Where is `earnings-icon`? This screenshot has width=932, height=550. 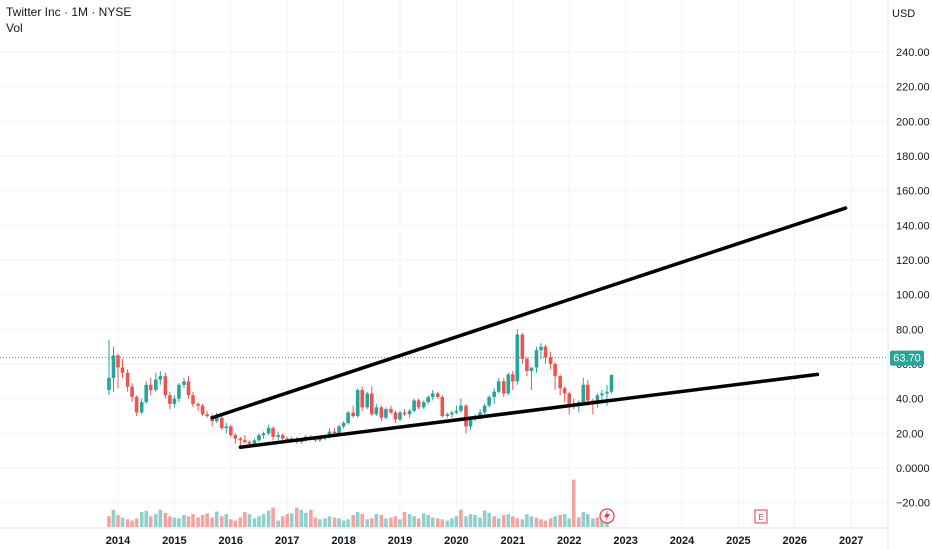 earnings-icon is located at coordinates (761, 516).